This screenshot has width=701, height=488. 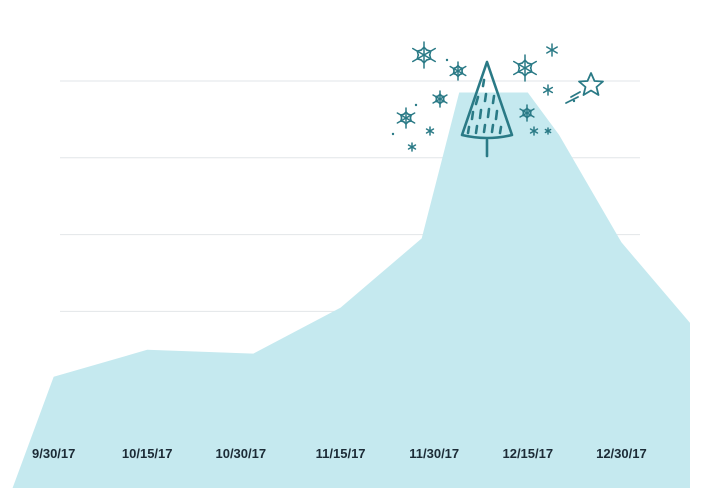 What do you see at coordinates (240, 453) in the screenshot?
I see `x-tick-label: 10/30/17` at bounding box center [240, 453].